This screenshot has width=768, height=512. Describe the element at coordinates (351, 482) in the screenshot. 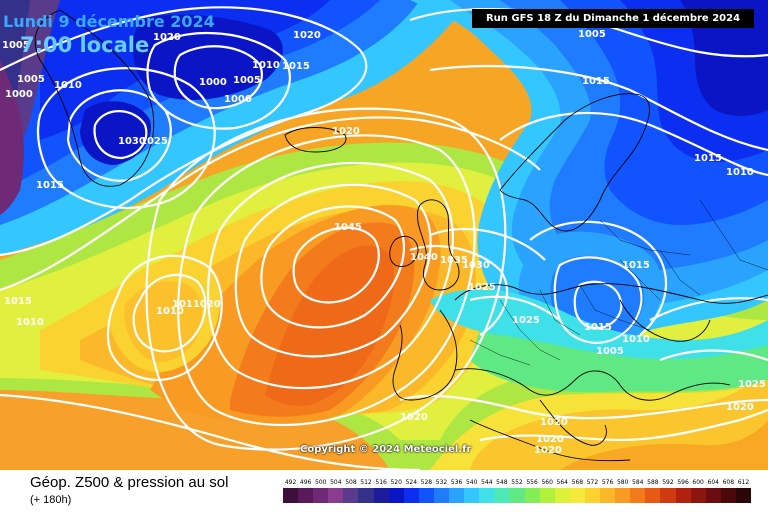

I see `color-scale-tick: 508` at that location.